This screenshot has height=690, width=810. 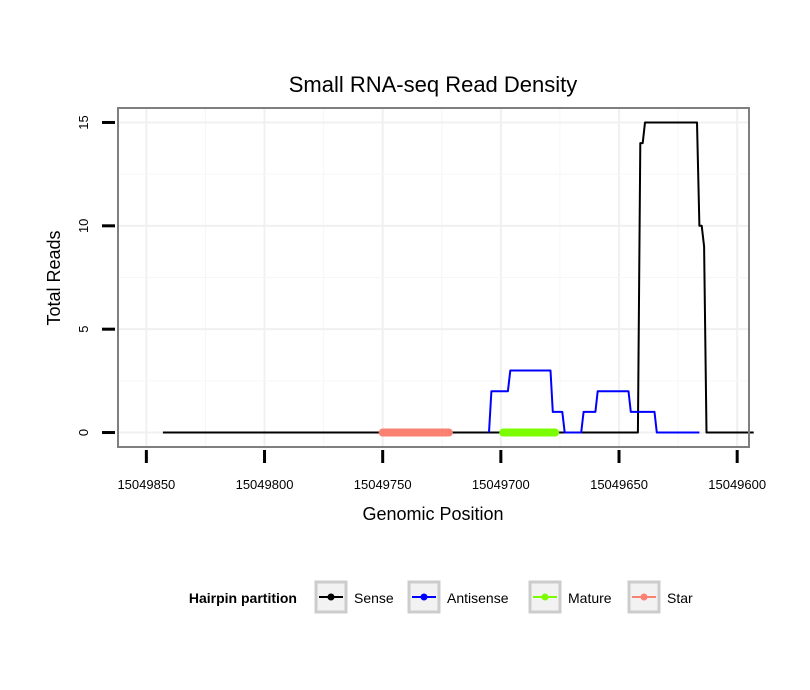 What do you see at coordinates (146, 484) in the screenshot?
I see `x-tick-label: 15049850` at bounding box center [146, 484].